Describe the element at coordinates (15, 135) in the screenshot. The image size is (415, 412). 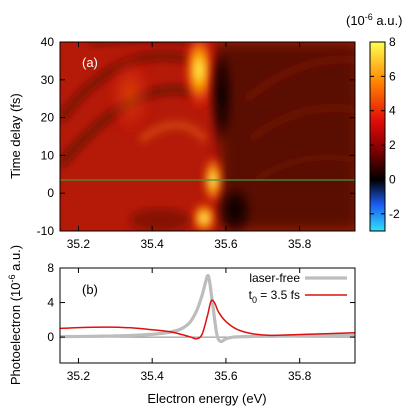
I see `heatmap-y-axis-label: Time delay (fs)` at that location.